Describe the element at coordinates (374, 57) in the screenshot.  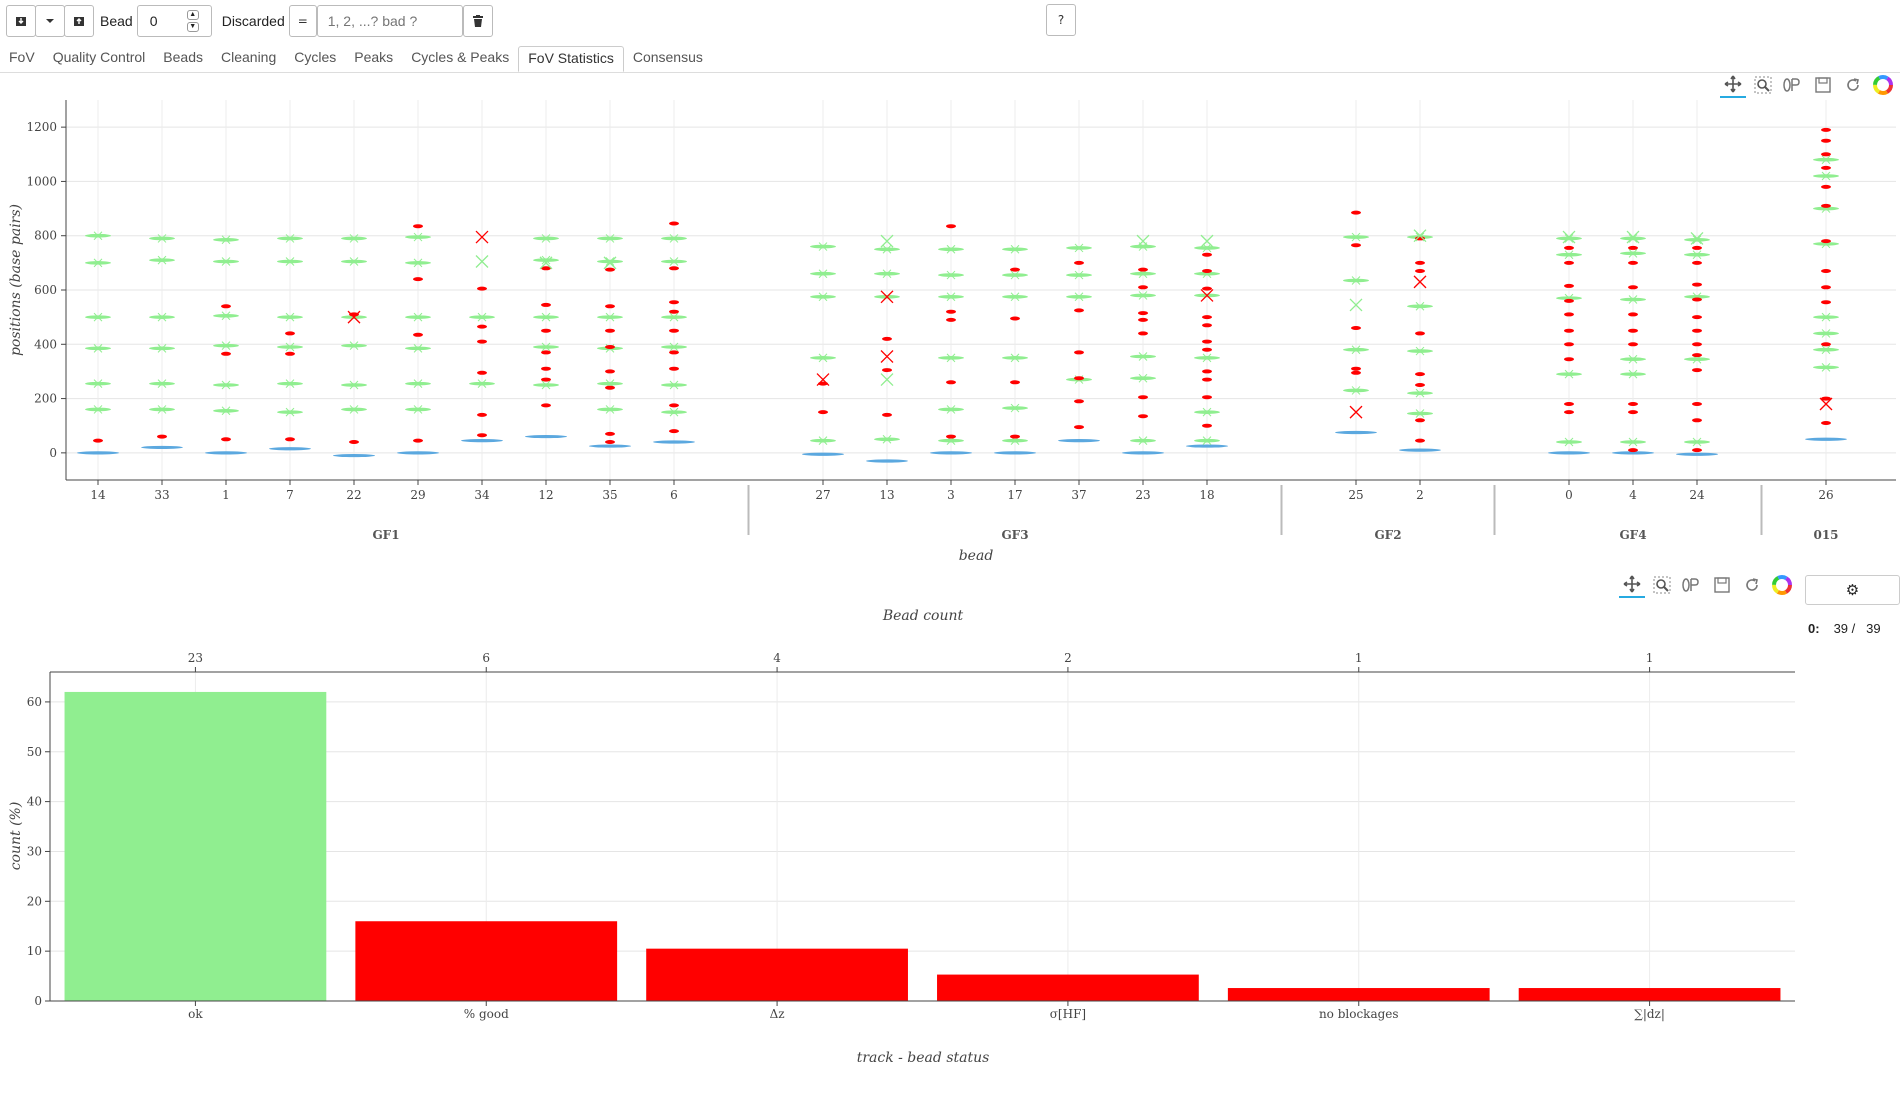
I see `tab-peaks: Peaks` at that location.